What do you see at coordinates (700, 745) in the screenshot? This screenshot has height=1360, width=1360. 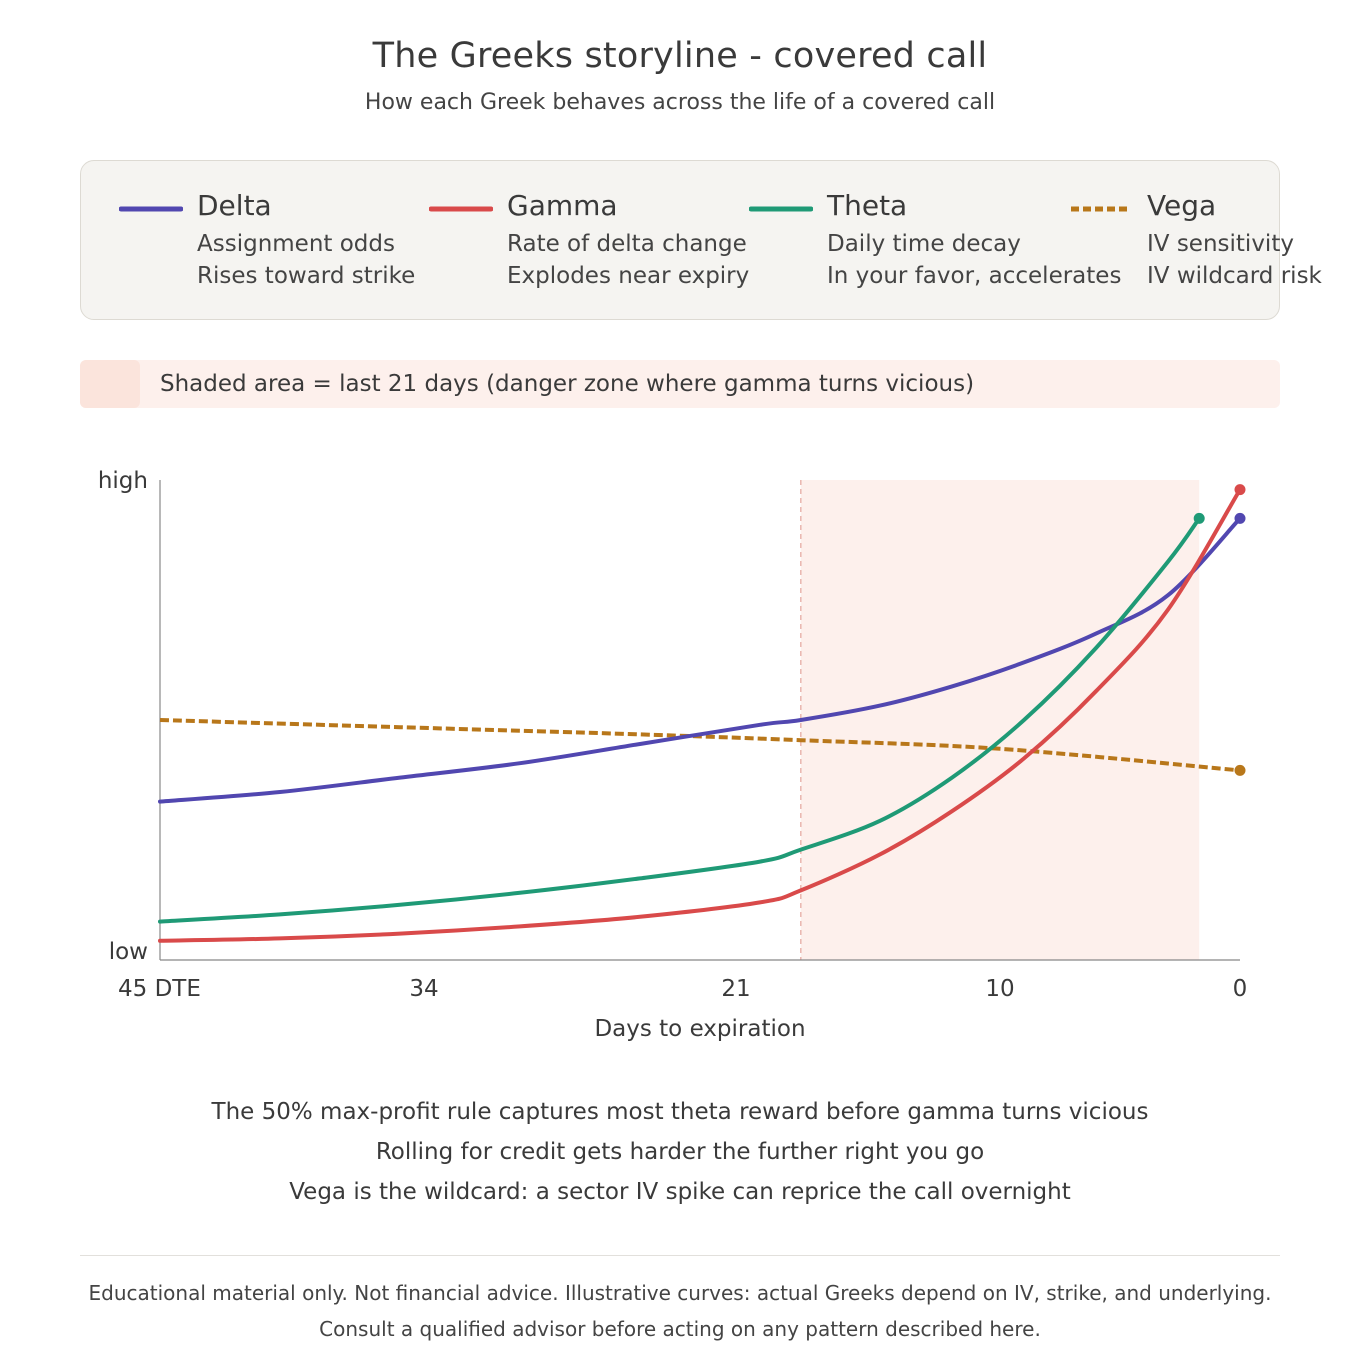 I see `series-line-vega` at bounding box center [700, 745].